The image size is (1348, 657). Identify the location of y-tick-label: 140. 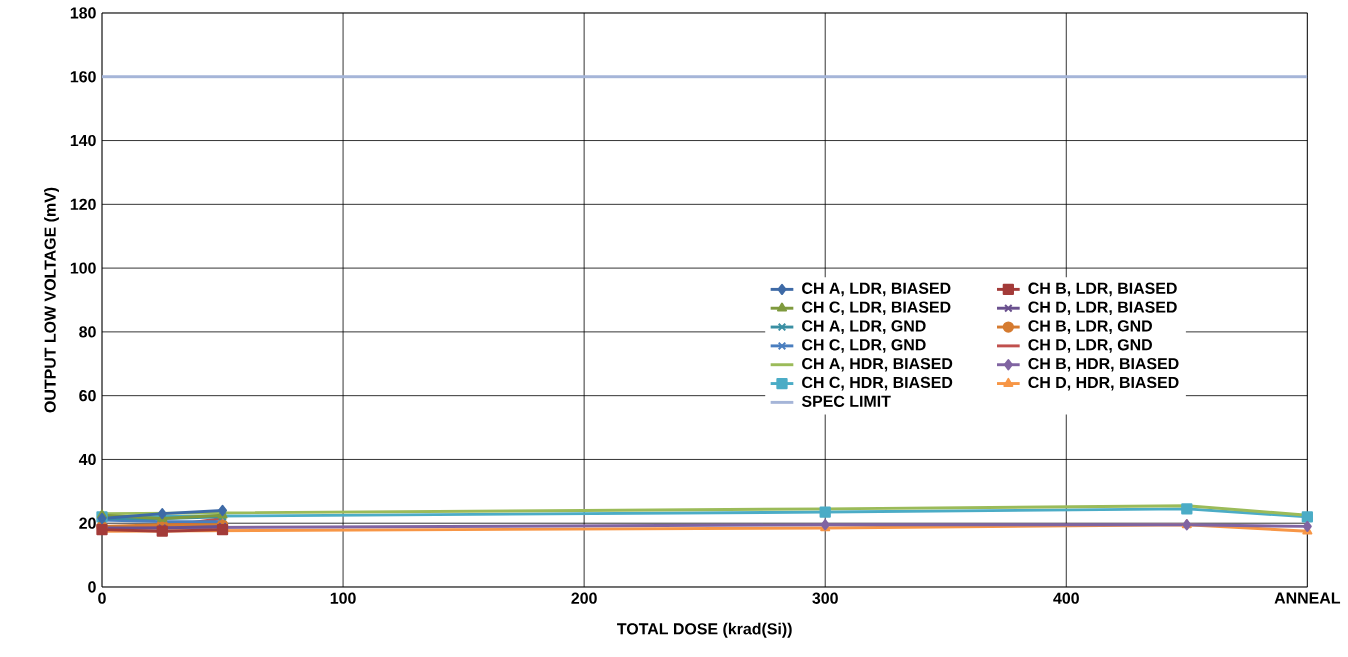
(83, 140).